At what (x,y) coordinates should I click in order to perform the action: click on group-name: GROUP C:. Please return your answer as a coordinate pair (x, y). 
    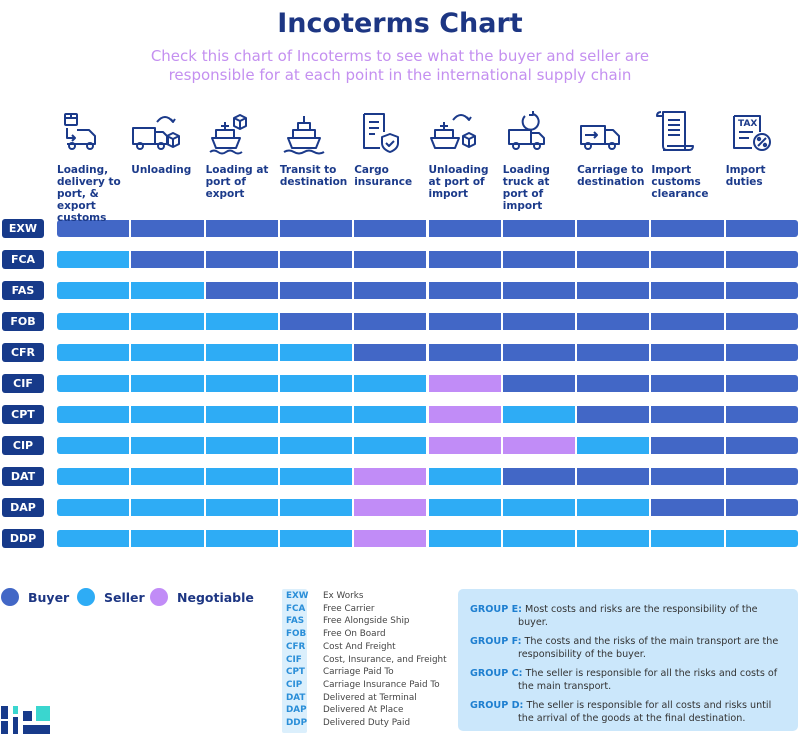
    Looking at the image, I should click on (496, 673).